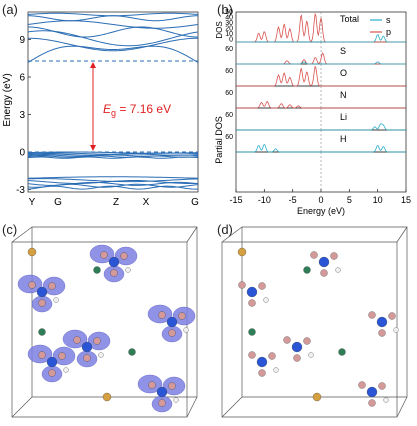 Image resolution: width=417 pixels, height=426 pixels. What do you see at coordinates (321, 27) in the screenshot?
I see `dos-total-p` at bounding box center [321, 27].